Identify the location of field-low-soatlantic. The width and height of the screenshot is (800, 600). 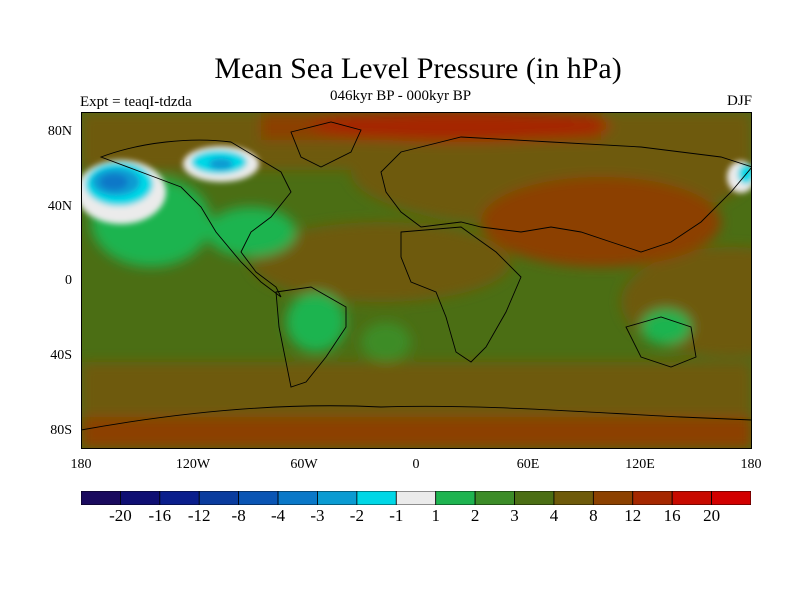
(386, 342).